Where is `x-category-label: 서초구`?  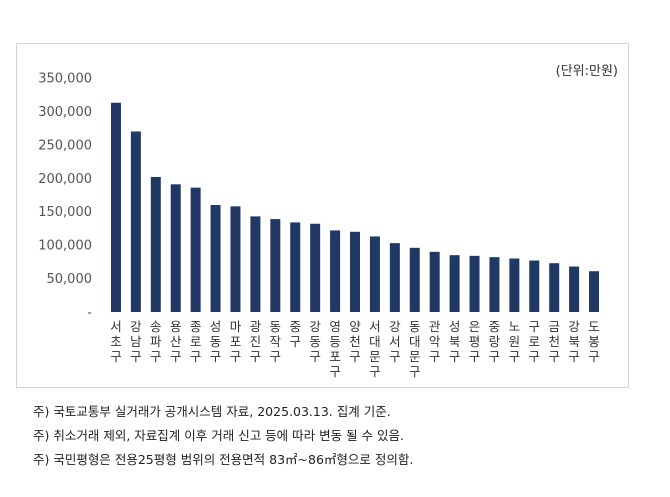 x-category-label: 서초구 is located at coordinates (116, 341).